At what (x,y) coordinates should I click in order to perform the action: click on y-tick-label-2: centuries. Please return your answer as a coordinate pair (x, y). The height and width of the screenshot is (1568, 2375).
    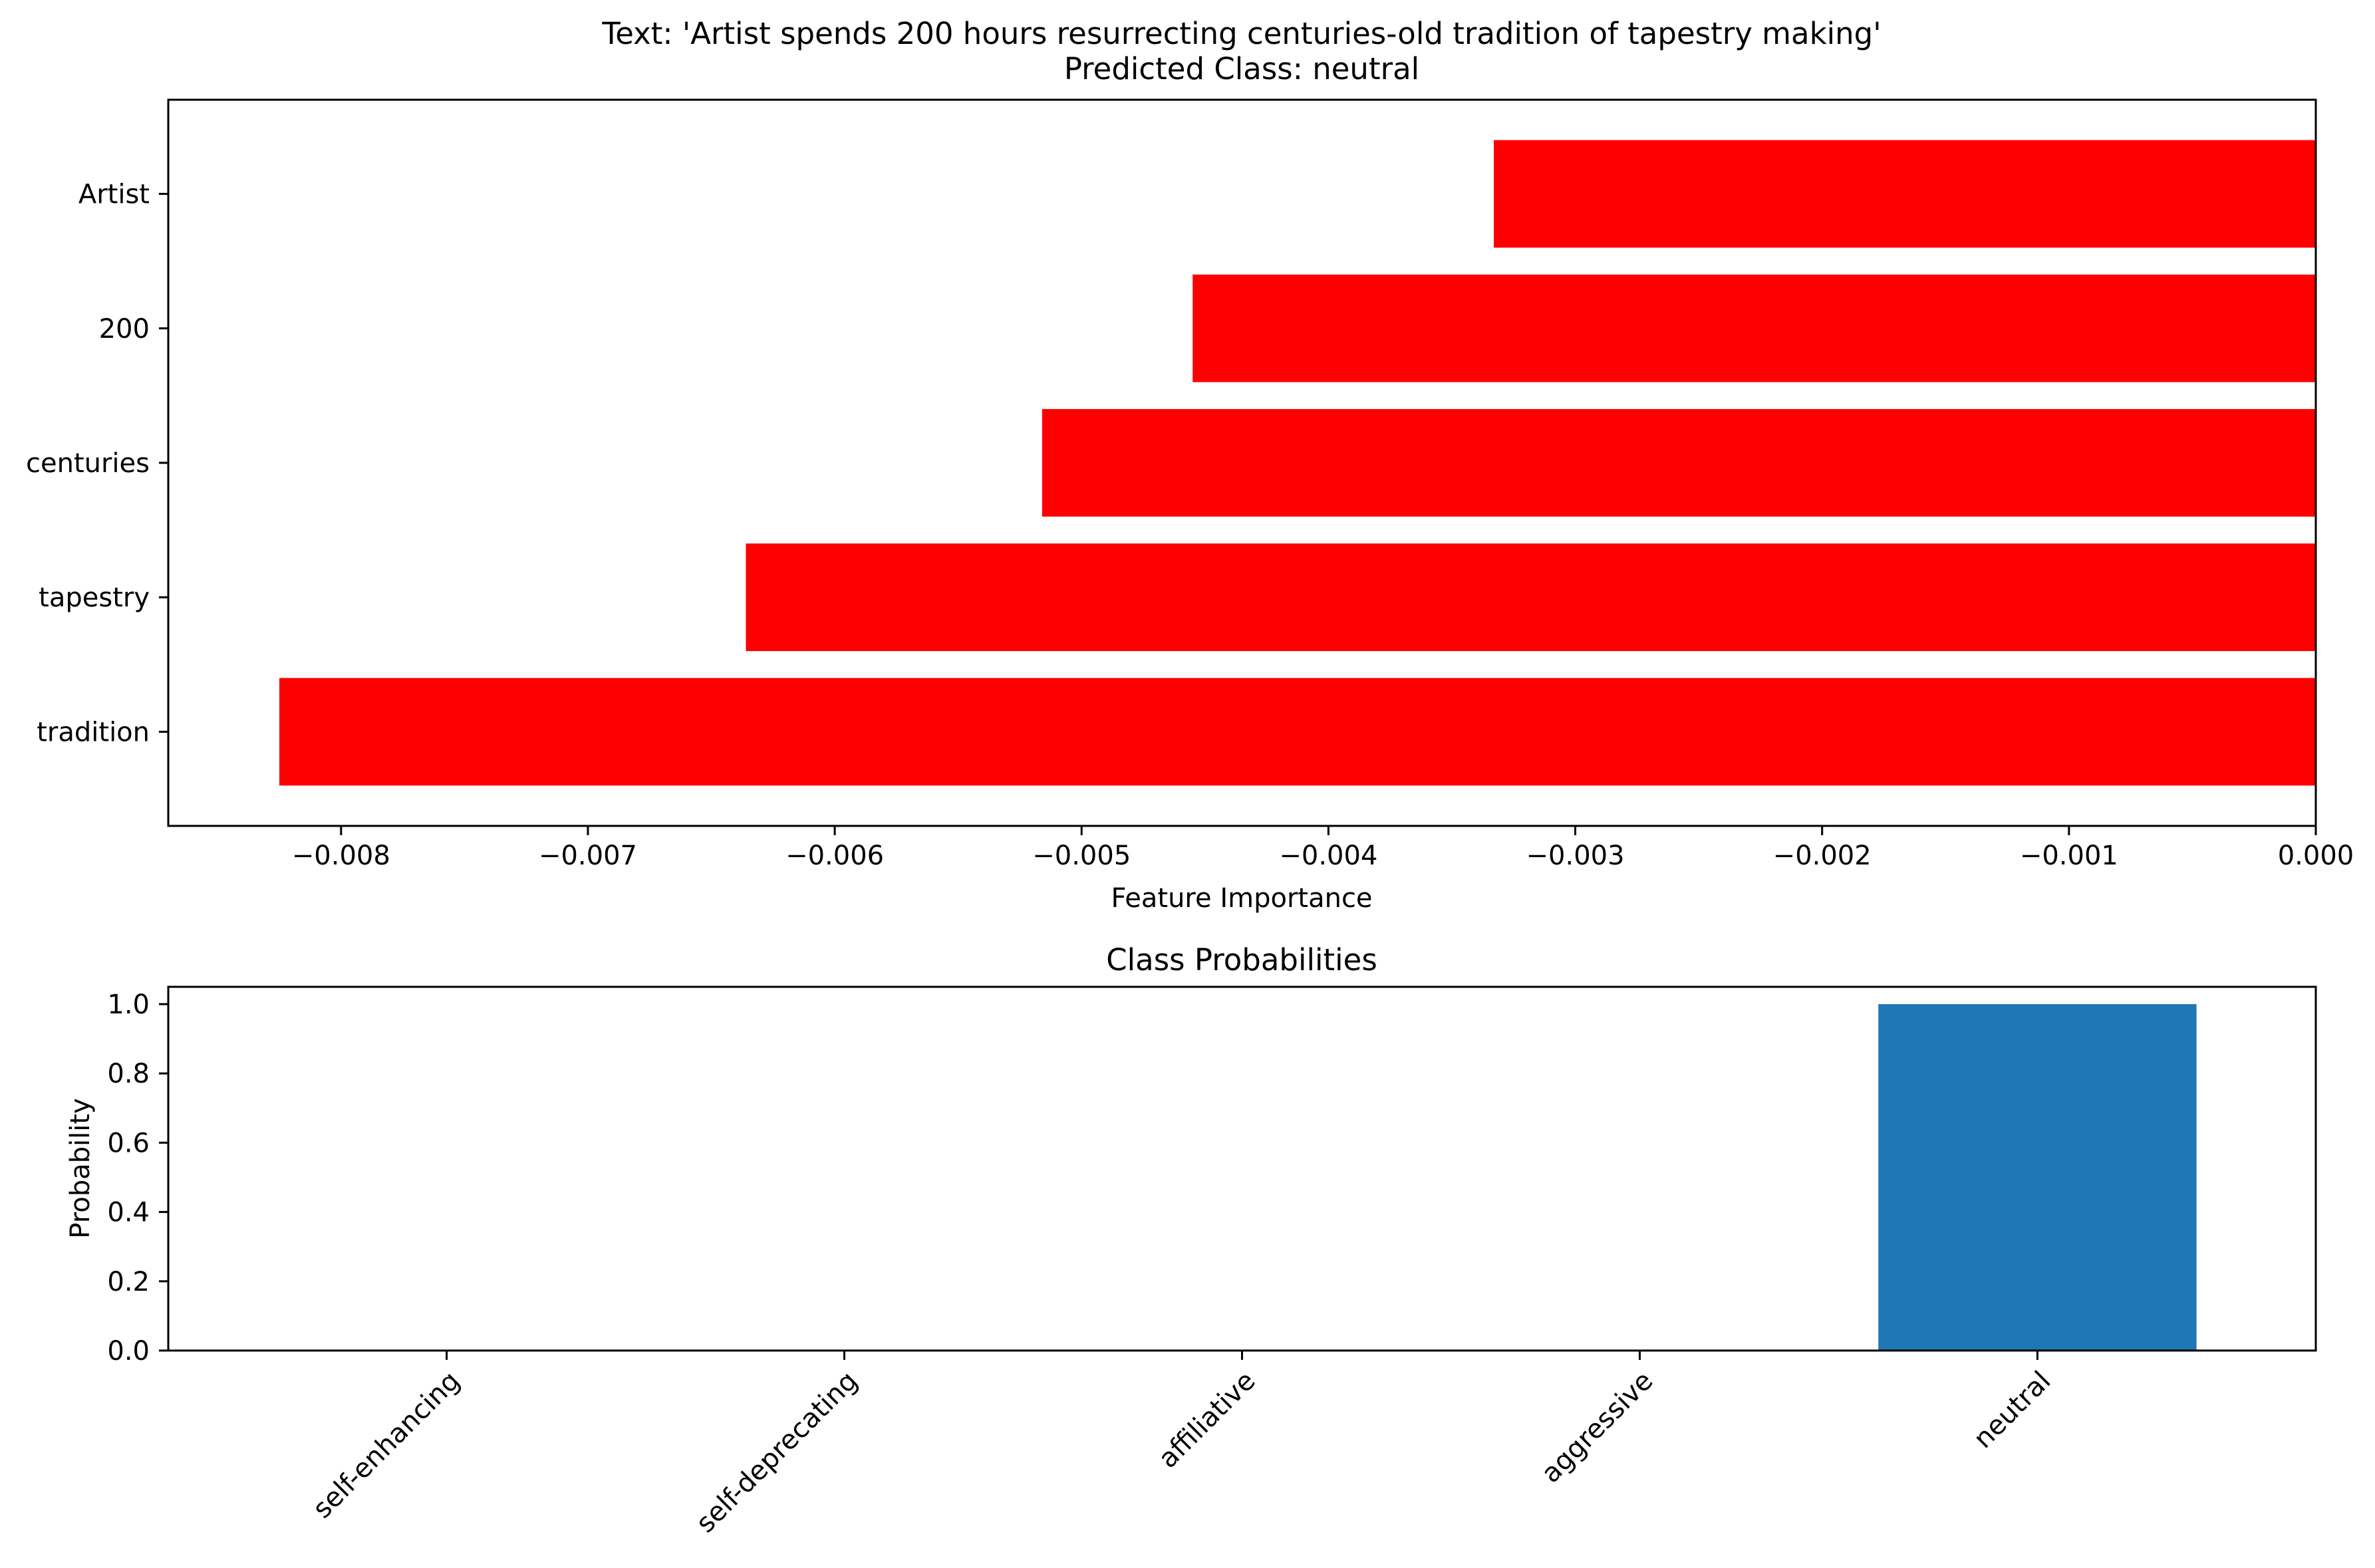
    Looking at the image, I should click on (88, 463).